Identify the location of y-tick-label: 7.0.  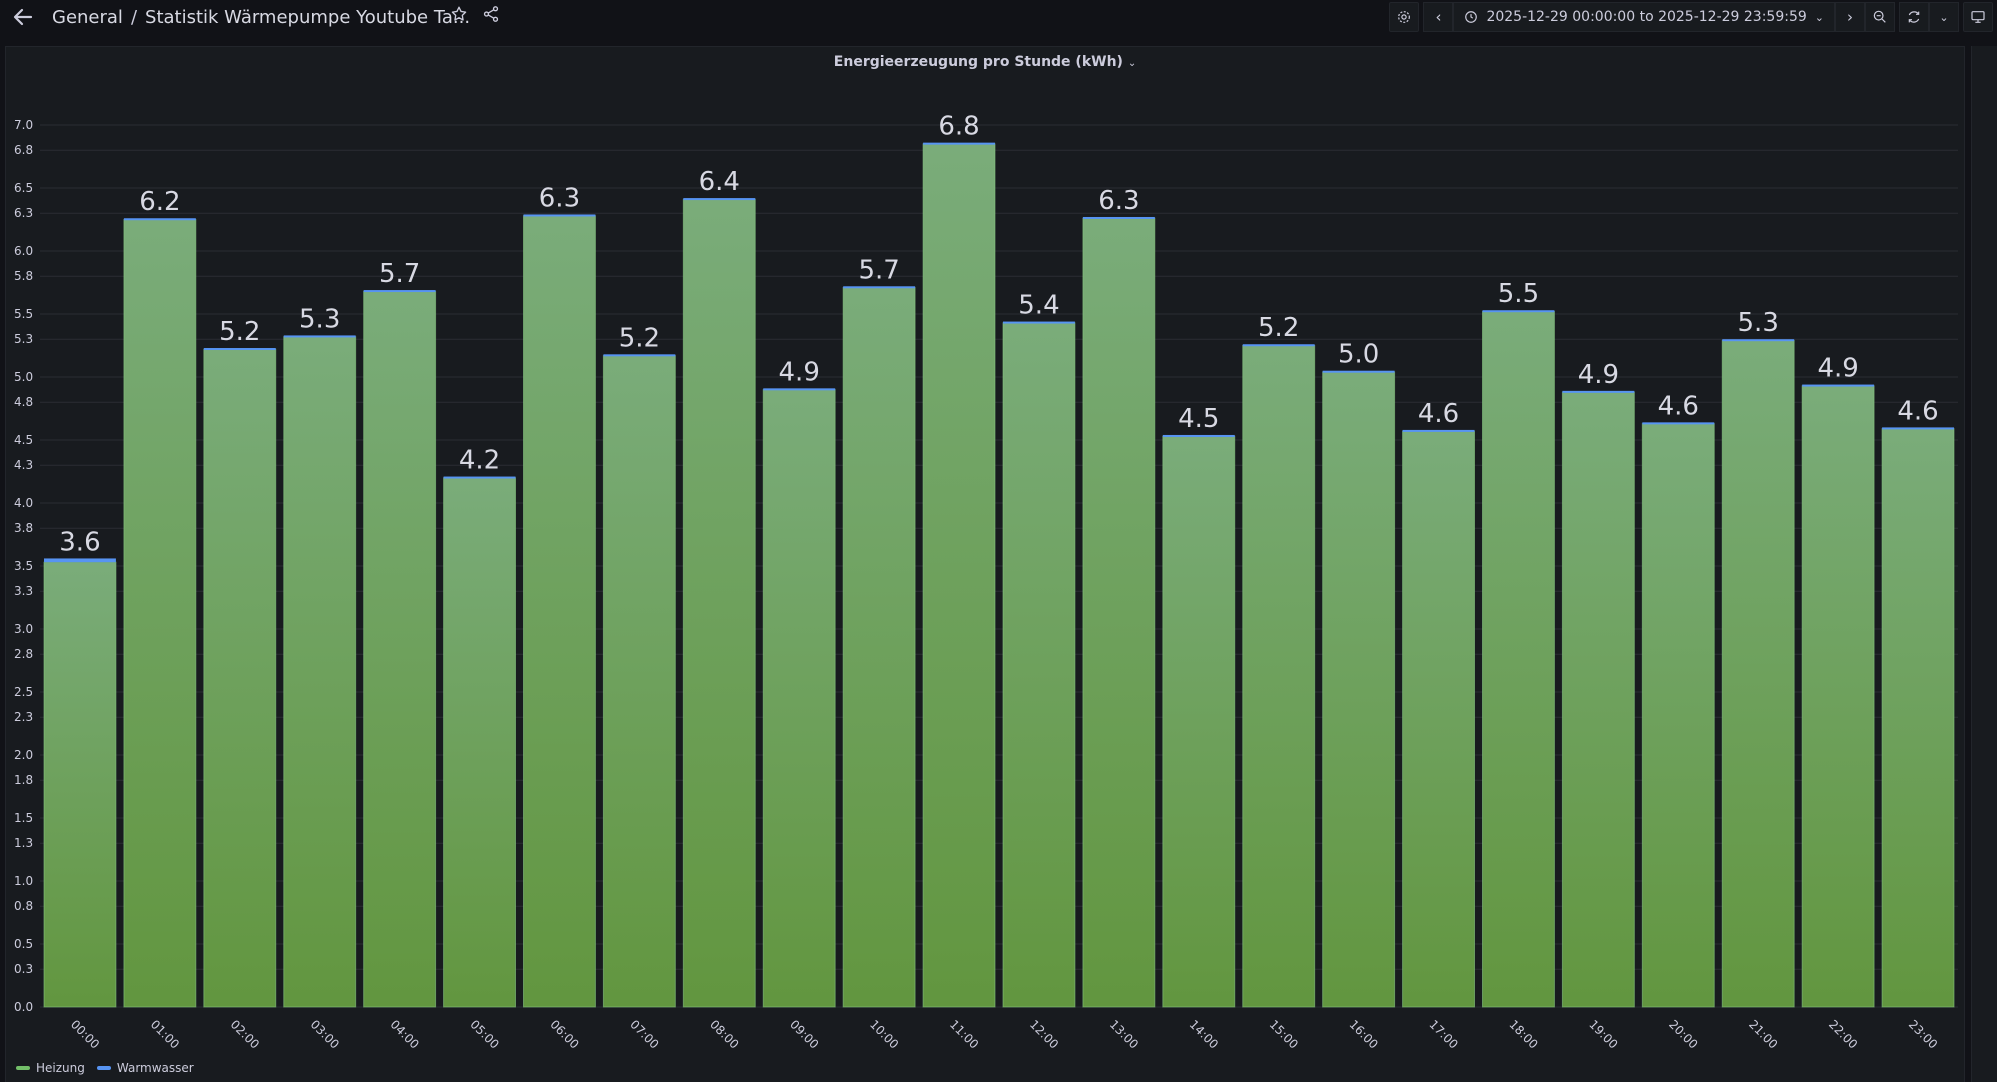
(23, 125).